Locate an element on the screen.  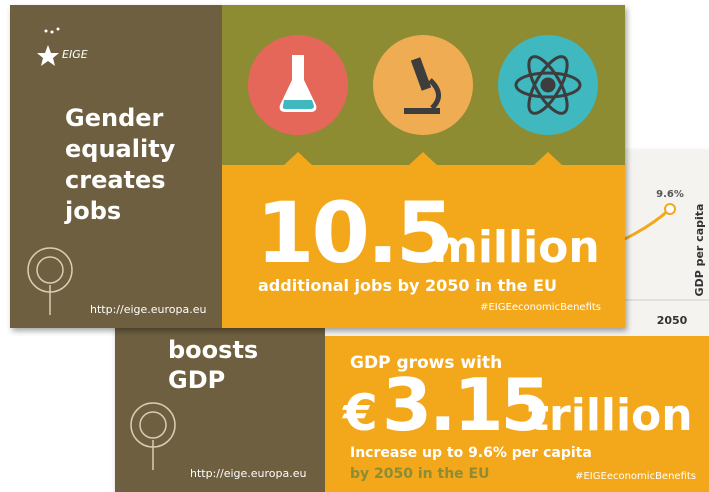
headline: GDP grows with is located at coordinates (426, 363).